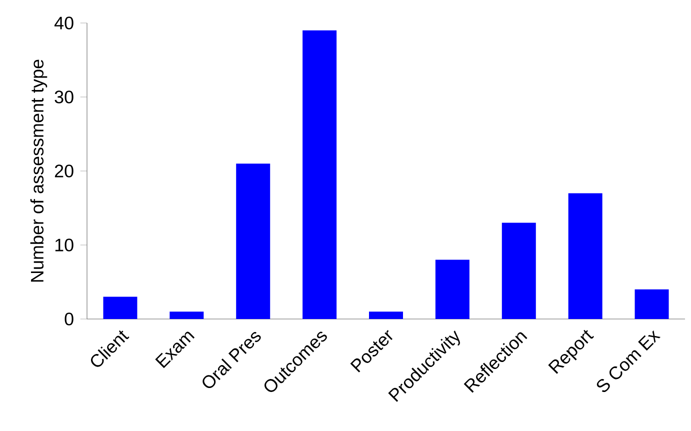  I want to click on y-tick-label: 30, so click(64, 97).